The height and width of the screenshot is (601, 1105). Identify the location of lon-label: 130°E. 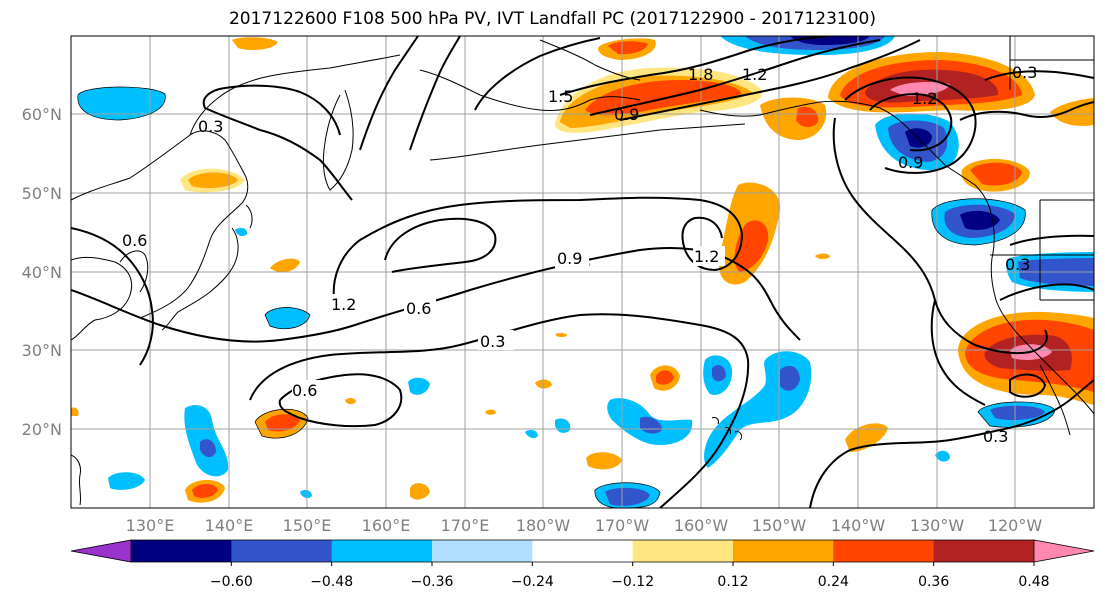
(150, 525).